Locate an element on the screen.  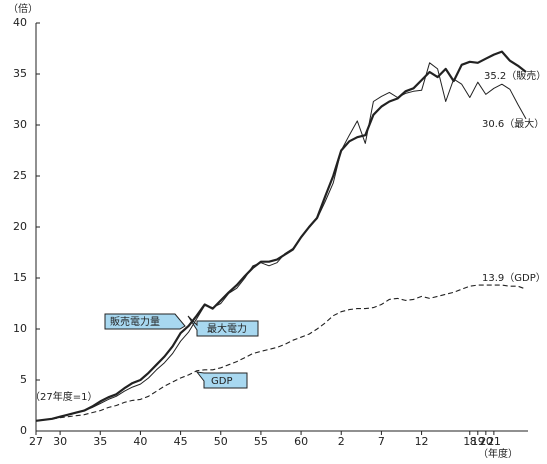
legend-label: GDP is located at coordinates (221, 381).